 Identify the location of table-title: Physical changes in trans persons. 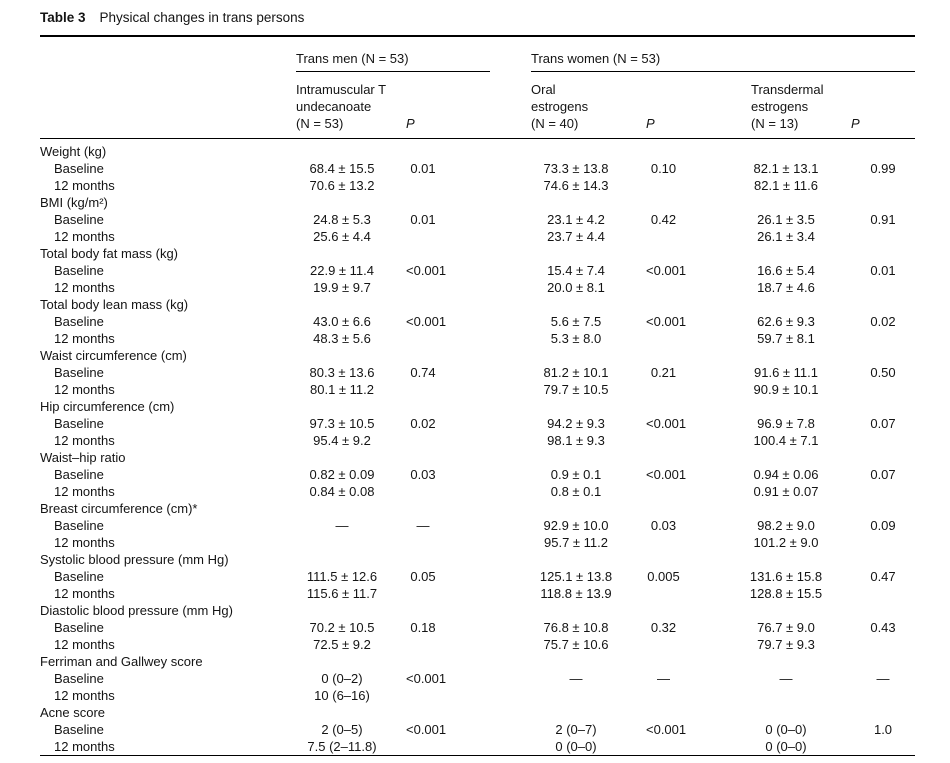
(202, 17).